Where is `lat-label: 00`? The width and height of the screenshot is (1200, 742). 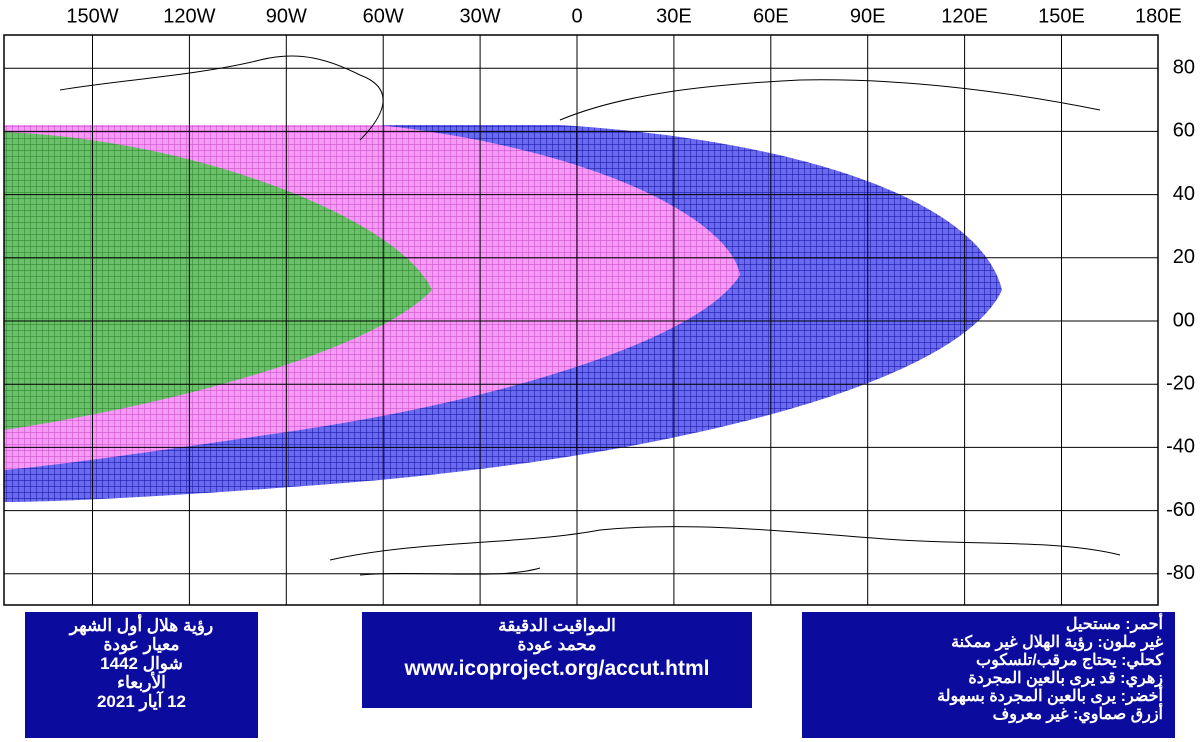 lat-label: 00 is located at coordinates (1184, 320).